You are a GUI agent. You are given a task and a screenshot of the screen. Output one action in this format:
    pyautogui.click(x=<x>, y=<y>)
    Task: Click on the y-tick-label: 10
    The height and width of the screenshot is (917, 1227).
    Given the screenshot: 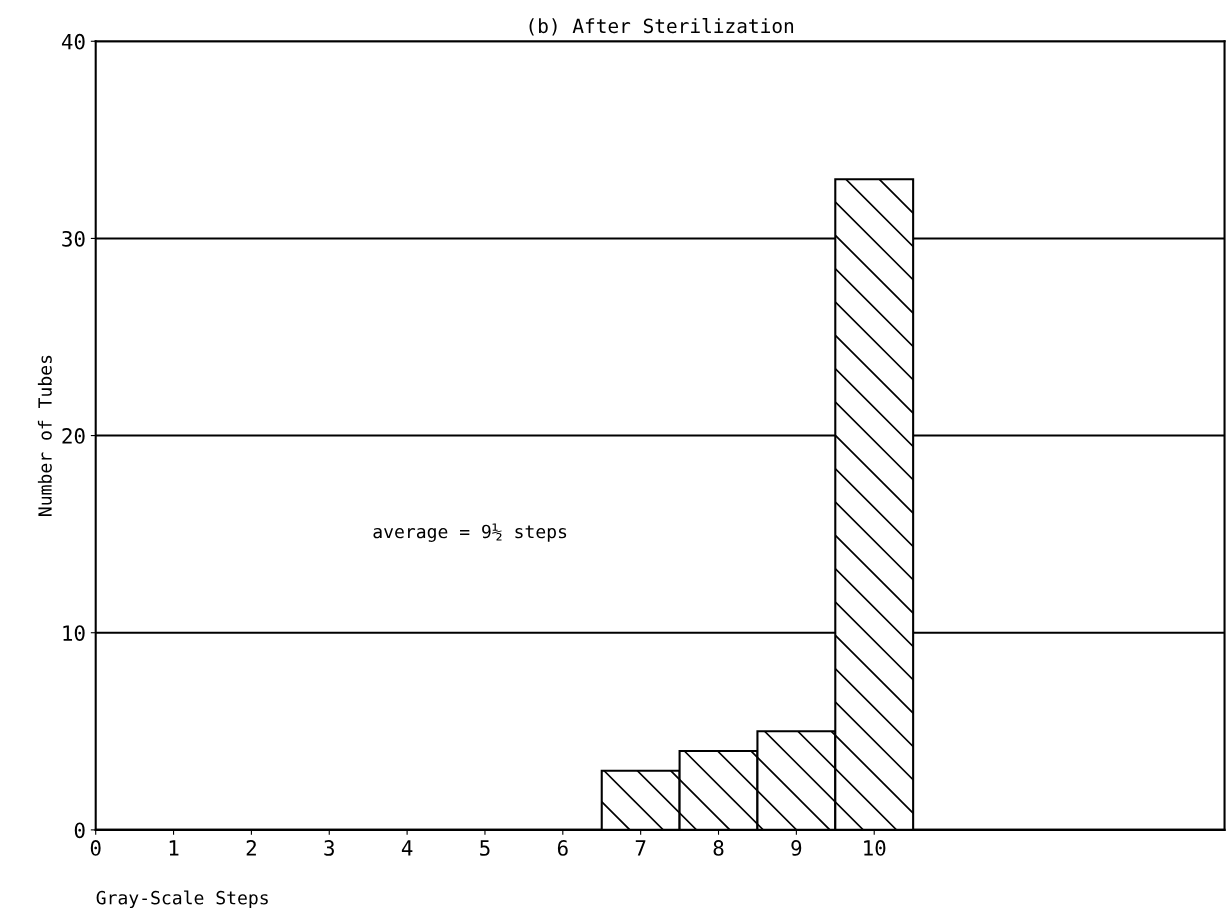 What is the action you would take?
    pyautogui.click(x=74, y=633)
    